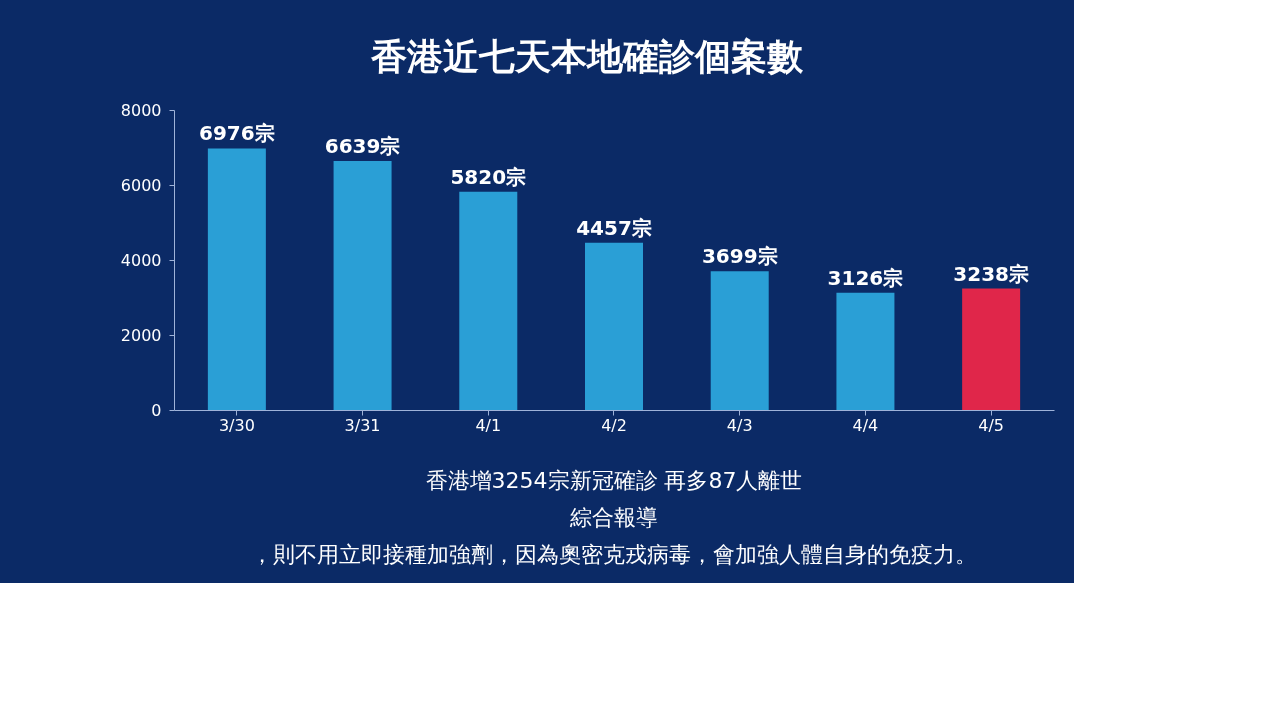  What do you see at coordinates (236, 425) in the screenshot?
I see `x-tick-label: 3/30` at bounding box center [236, 425].